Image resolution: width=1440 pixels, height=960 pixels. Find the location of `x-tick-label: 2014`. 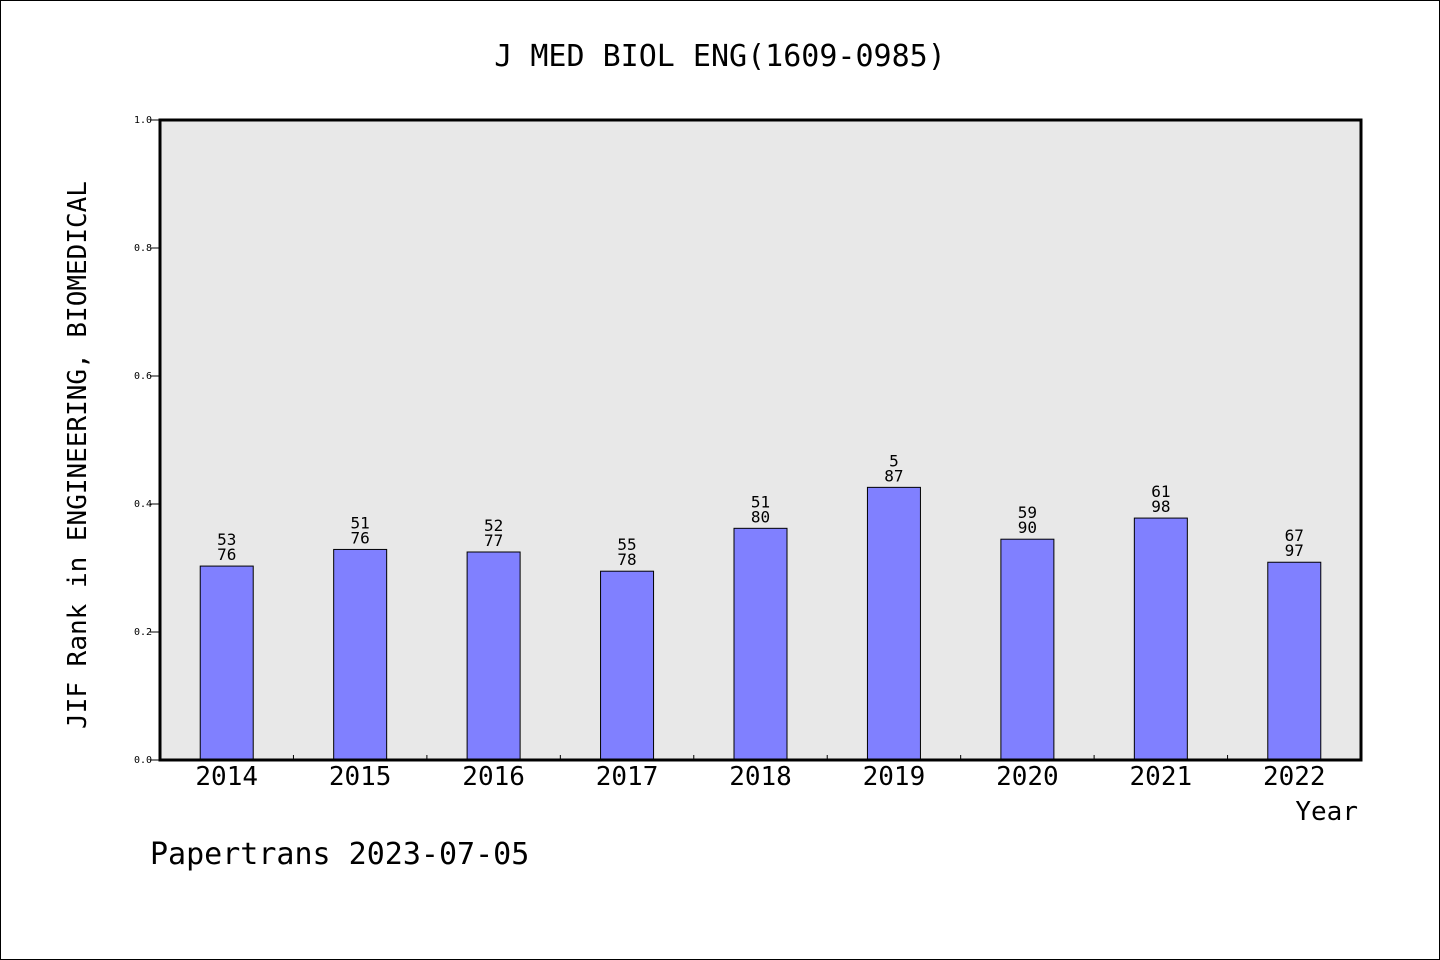

x-tick-label: 2014 is located at coordinates (226, 777).